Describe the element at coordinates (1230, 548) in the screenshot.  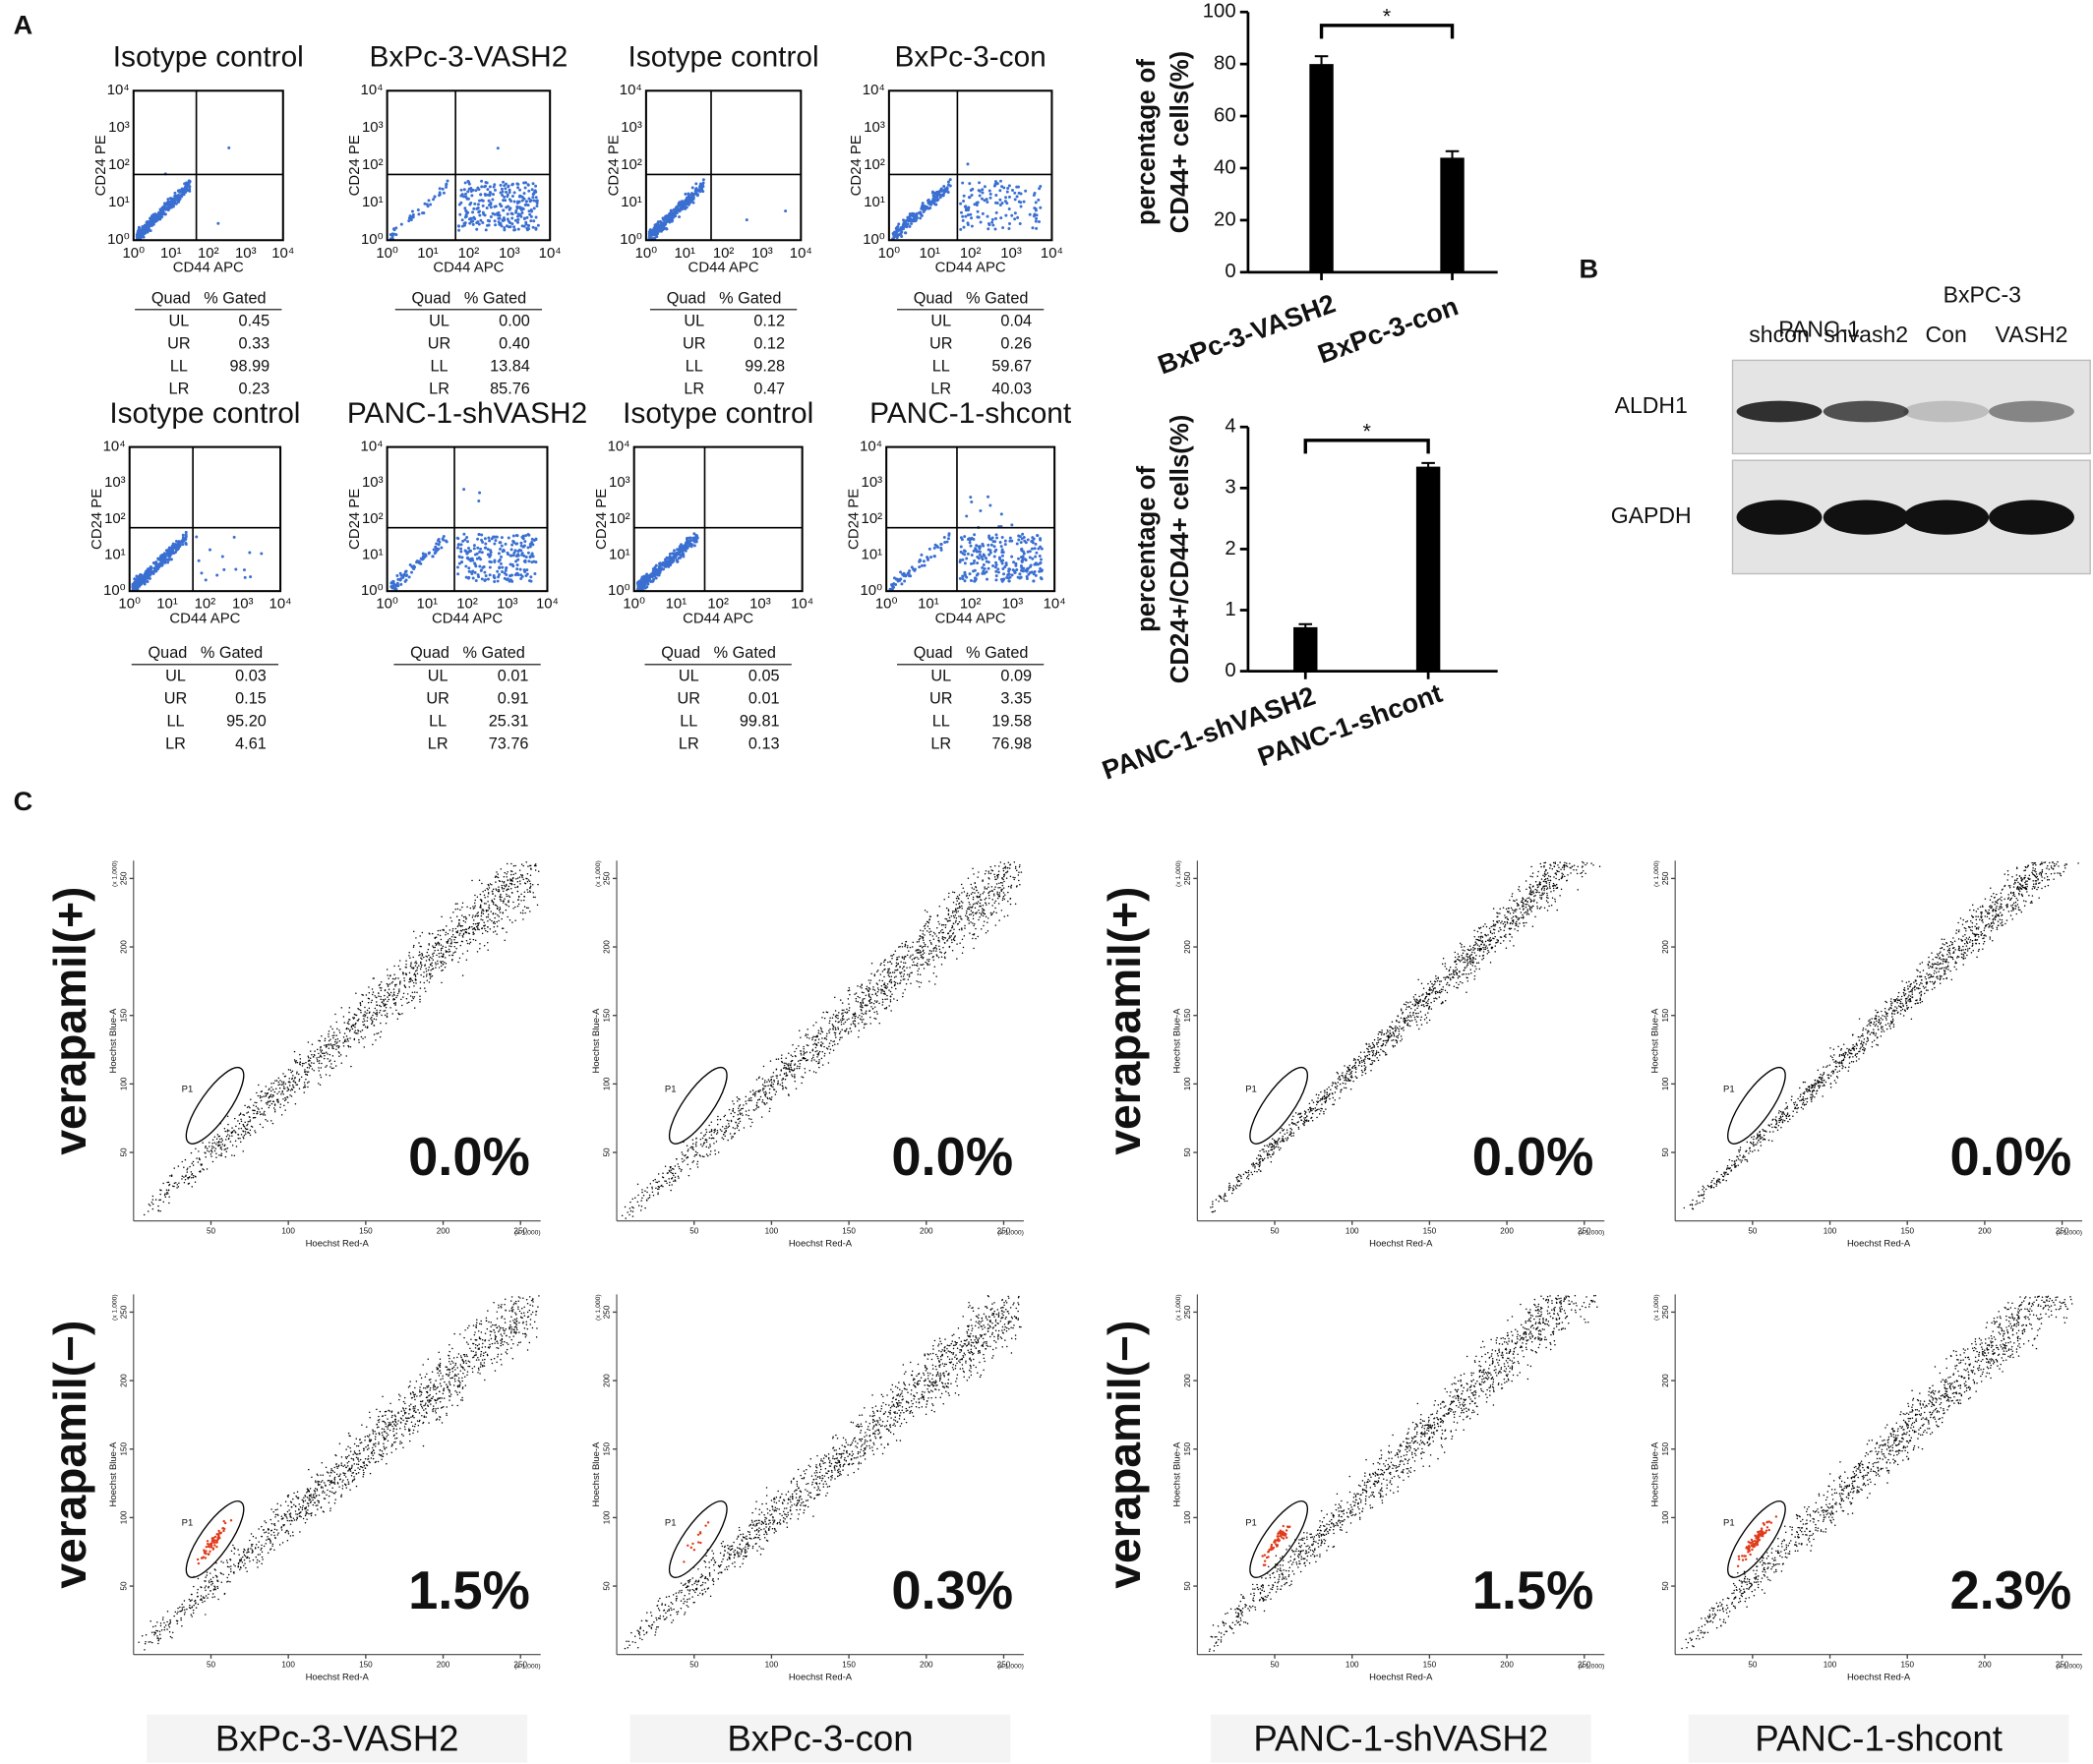
I see `y-tick-label: 2` at that location.